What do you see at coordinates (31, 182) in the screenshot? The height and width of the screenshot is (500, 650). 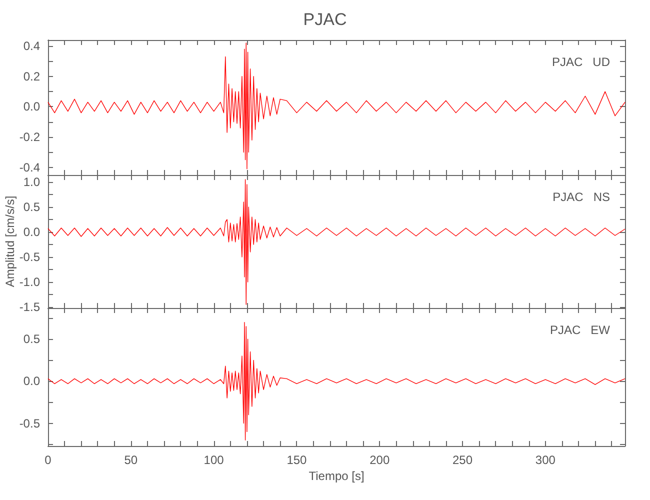 I see `y-tick-label: 1.0` at bounding box center [31, 182].